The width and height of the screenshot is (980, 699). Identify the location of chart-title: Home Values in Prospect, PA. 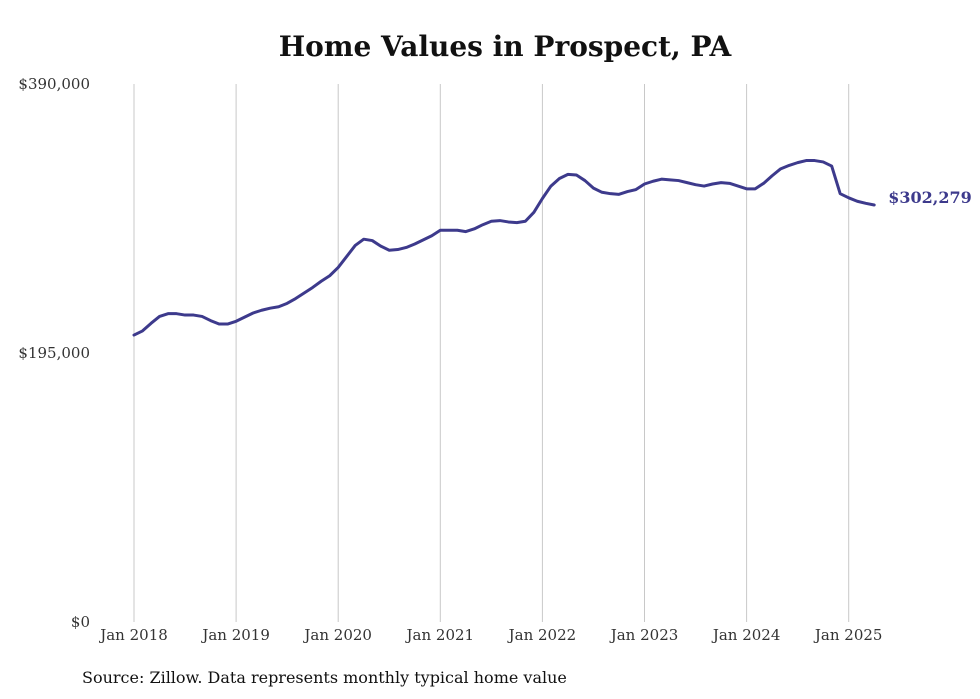
(505, 46).